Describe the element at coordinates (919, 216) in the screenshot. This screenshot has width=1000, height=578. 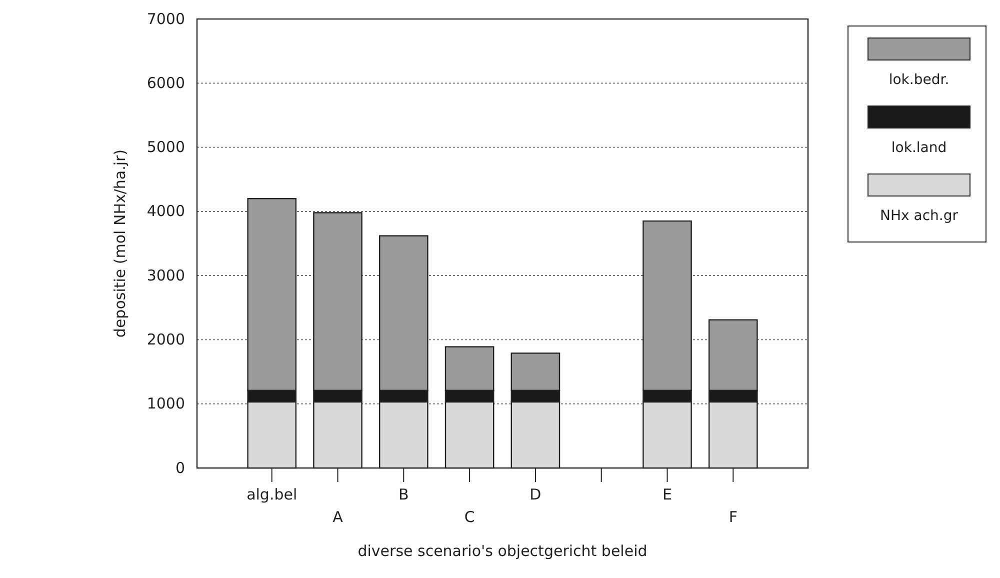
I see `text: NHx ach.gr` at that location.